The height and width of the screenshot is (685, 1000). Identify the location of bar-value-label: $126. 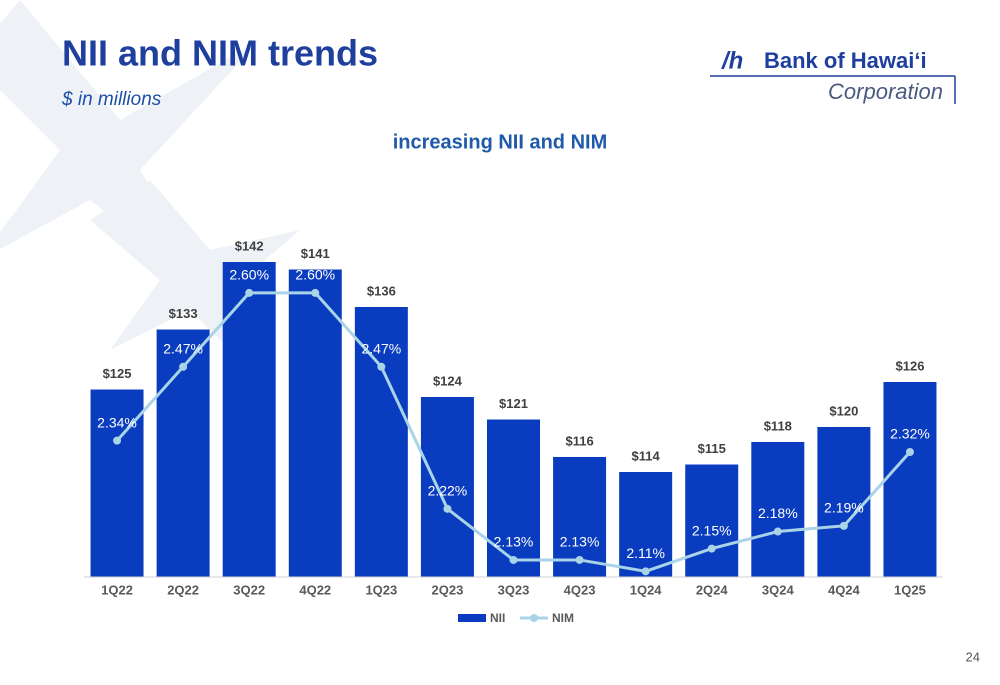
(910, 365).